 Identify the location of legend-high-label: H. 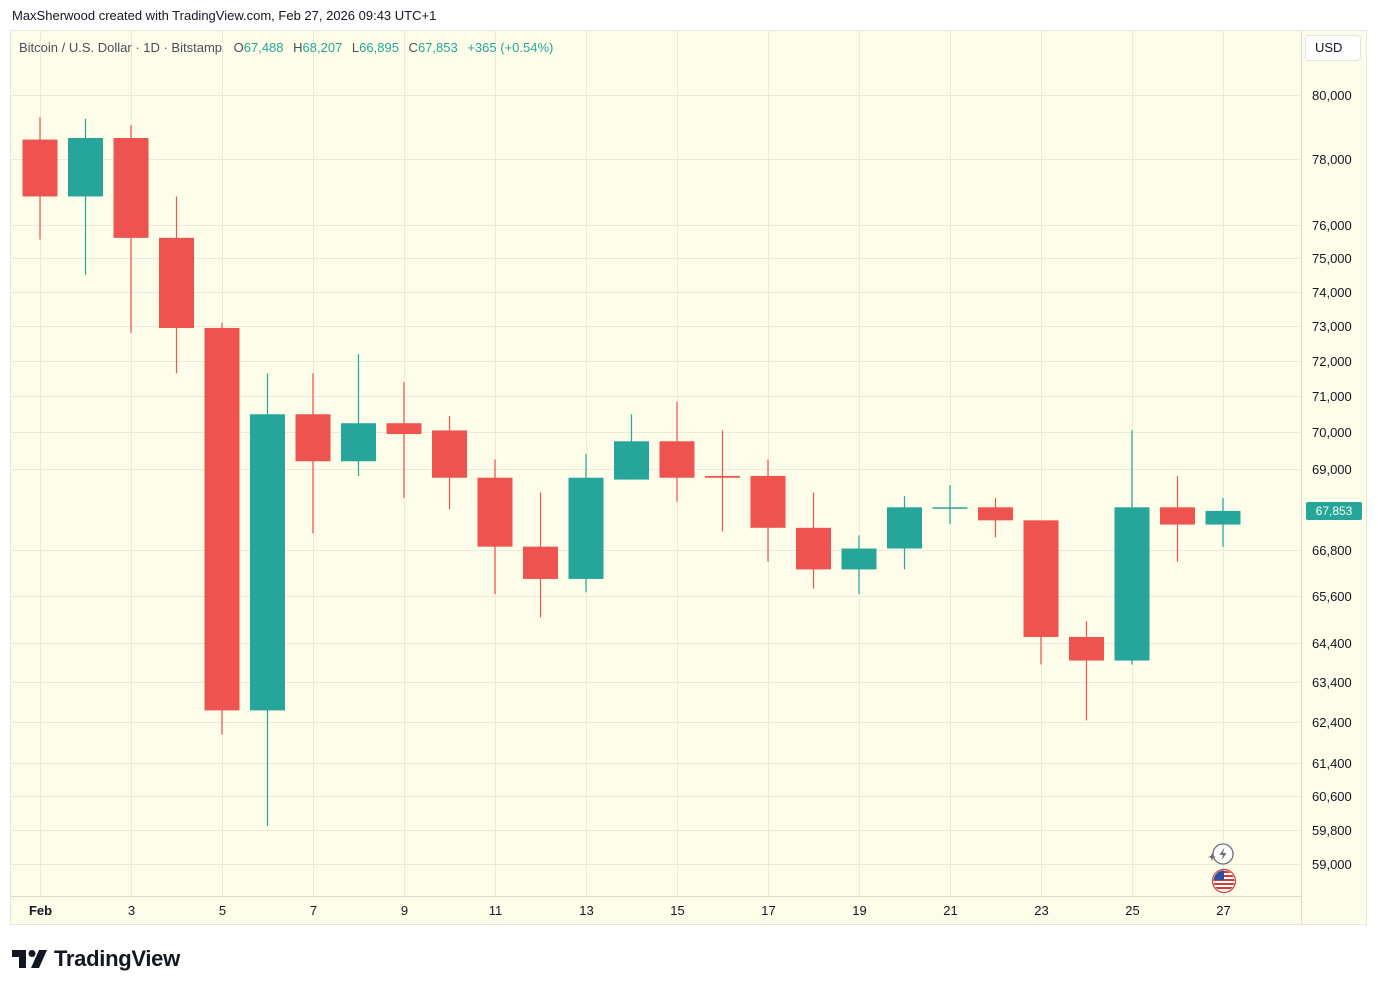
(298, 47).